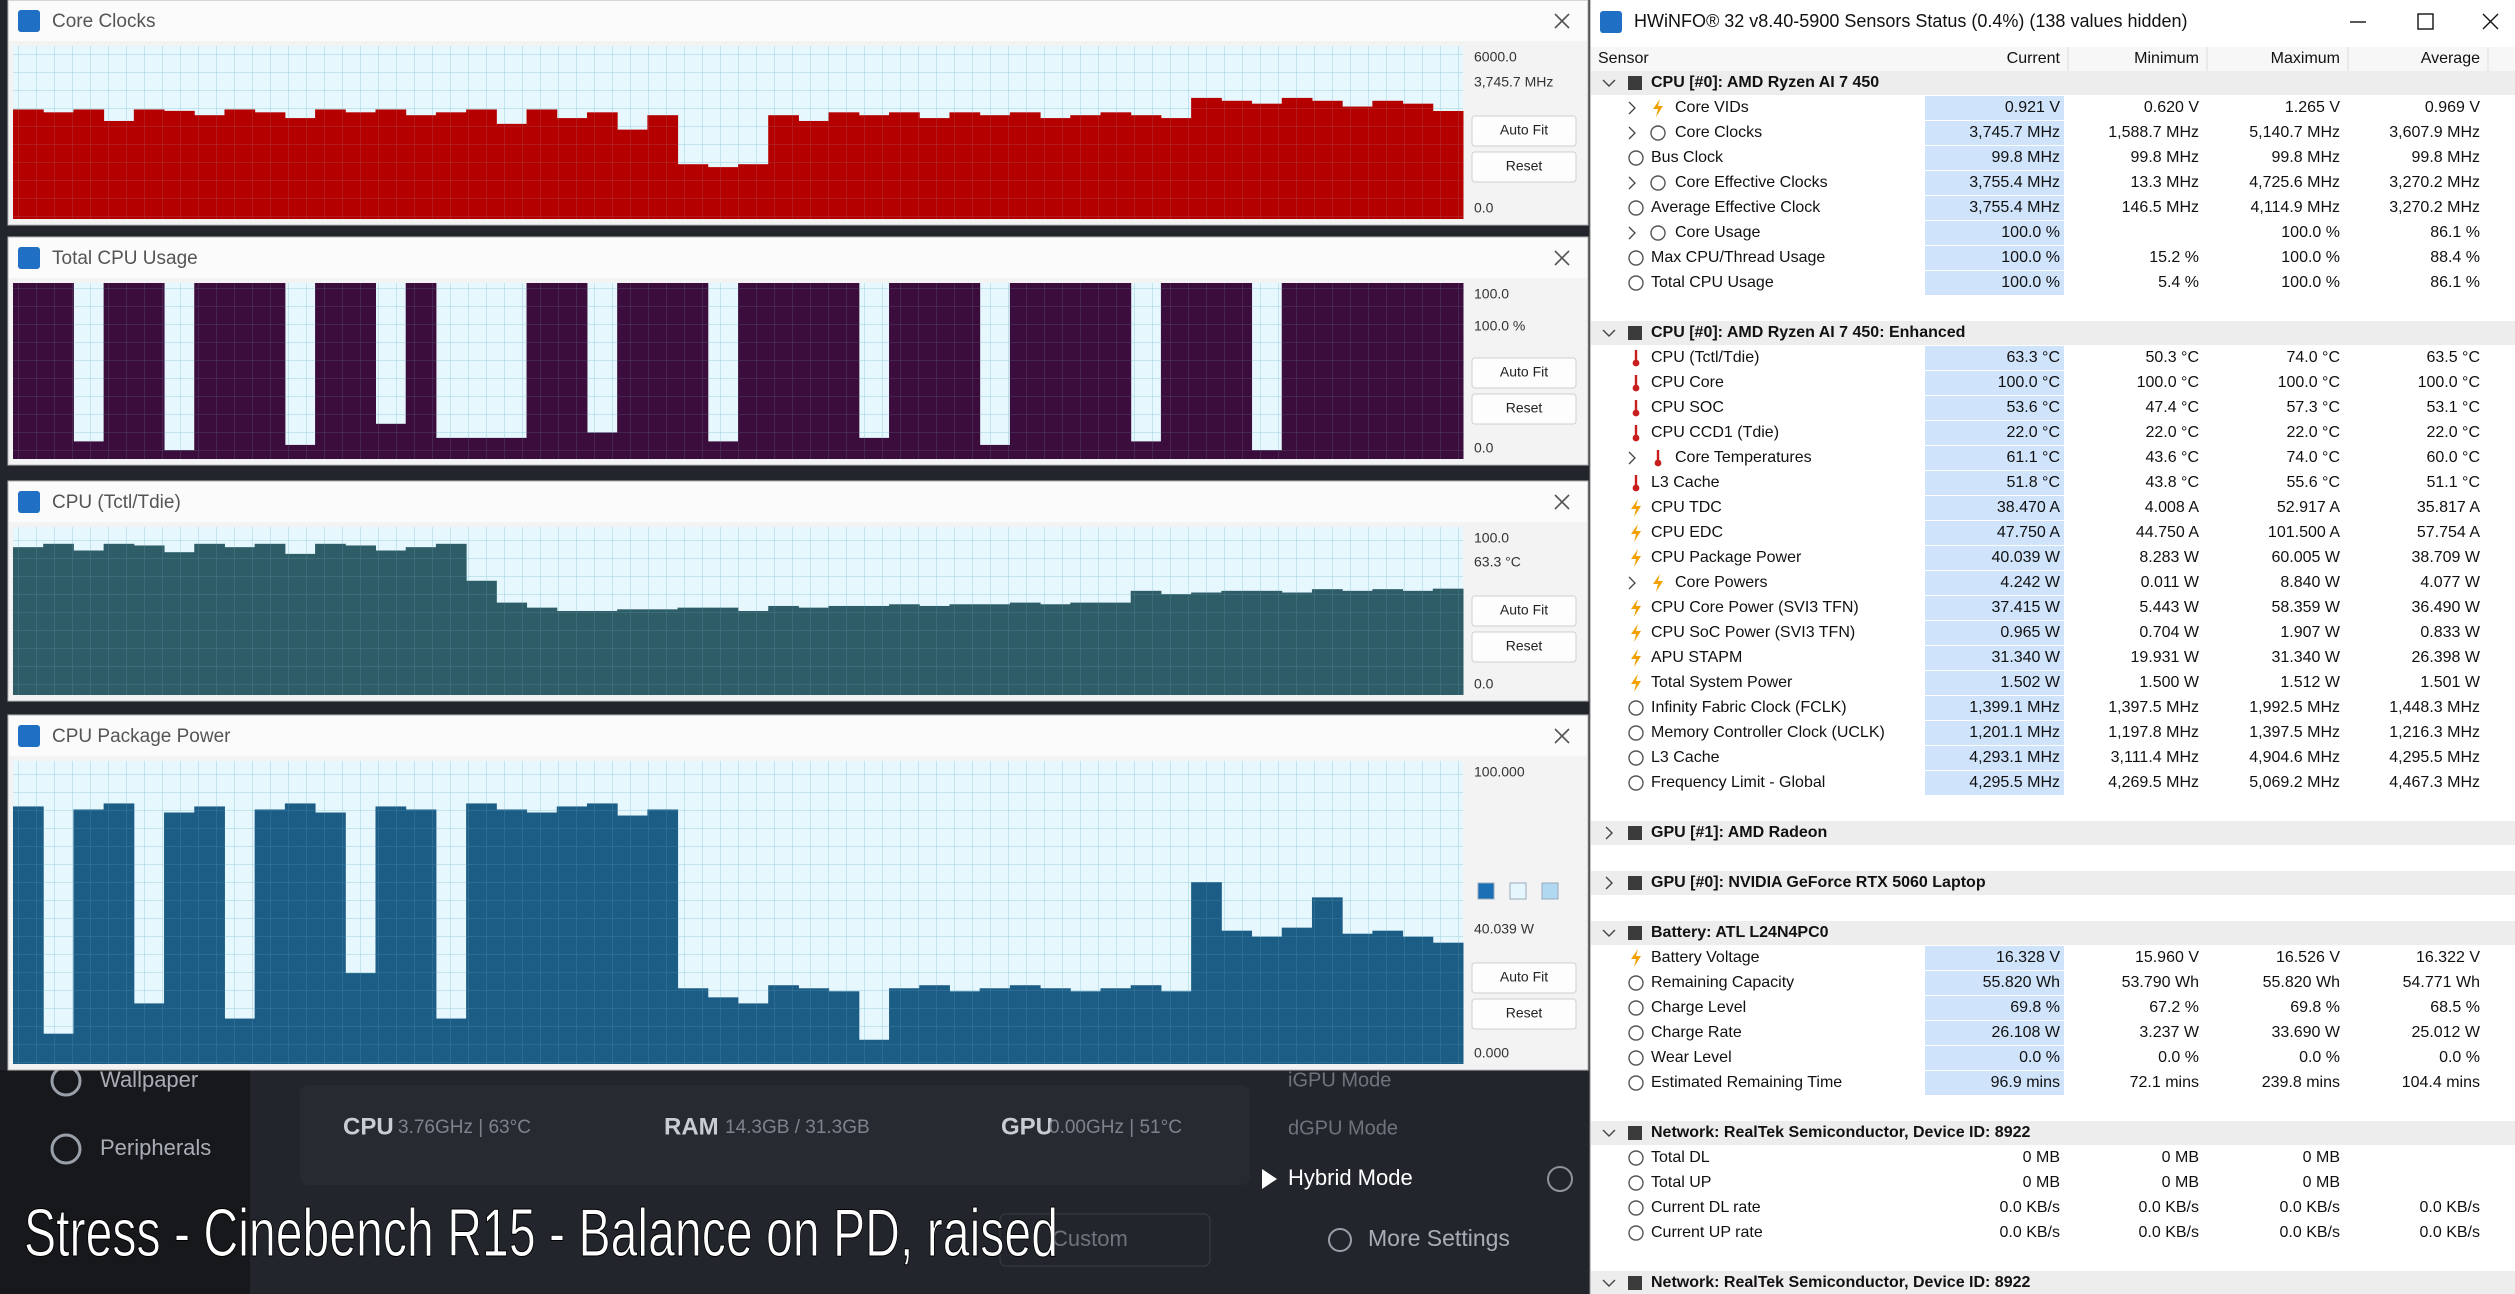  I want to click on section-title: CPU [#0]: AMD Ryzen AI 7 450: Enhanced, so click(1808, 332).